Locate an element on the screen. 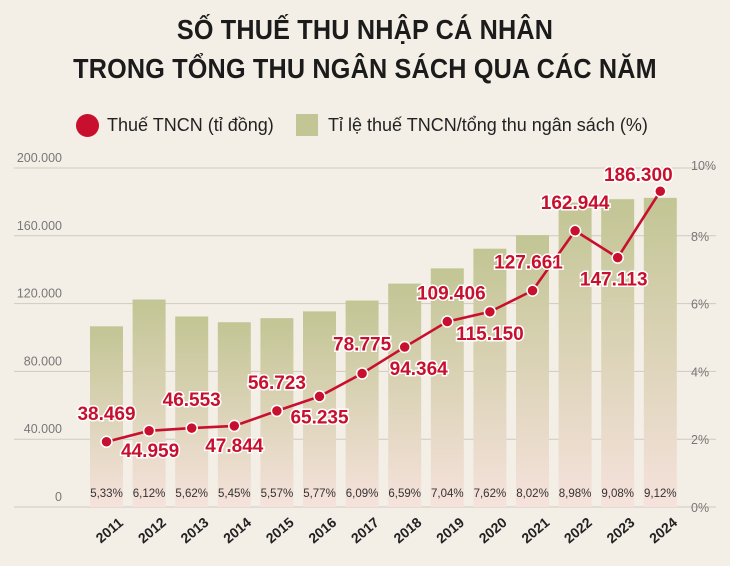 This screenshot has width=730, height=566. legend-label-tax: Thuế TNCN (tỉ đồng) is located at coordinates (190, 124).